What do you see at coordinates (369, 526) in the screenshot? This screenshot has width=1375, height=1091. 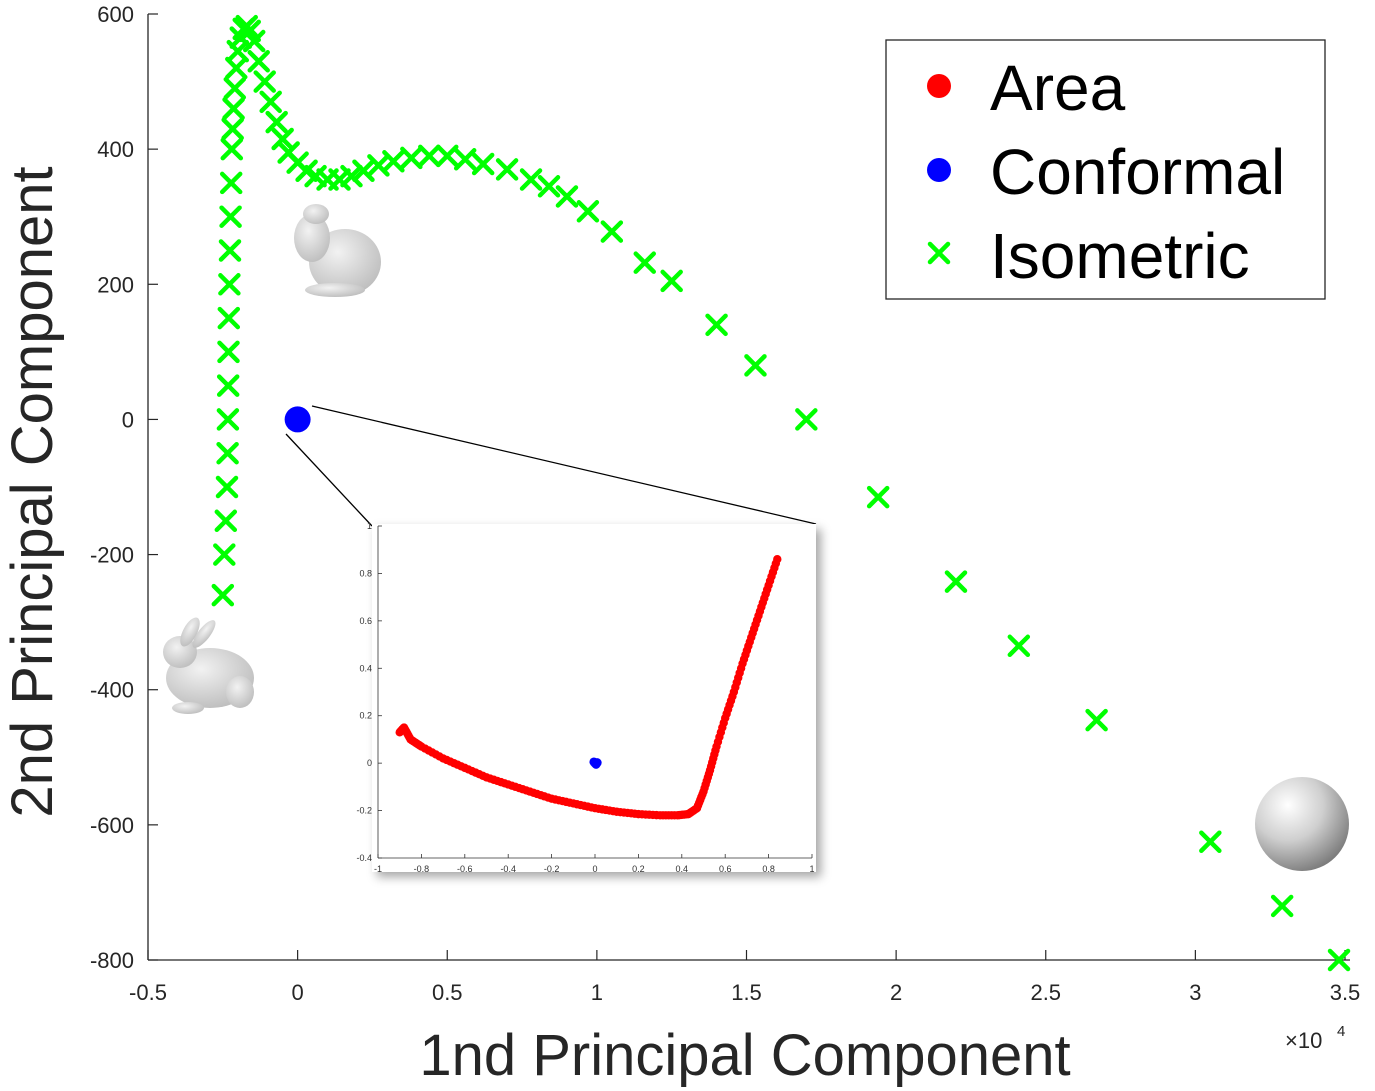 I see `inset-y-tick-label: 1` at bounding box center [369, 526].